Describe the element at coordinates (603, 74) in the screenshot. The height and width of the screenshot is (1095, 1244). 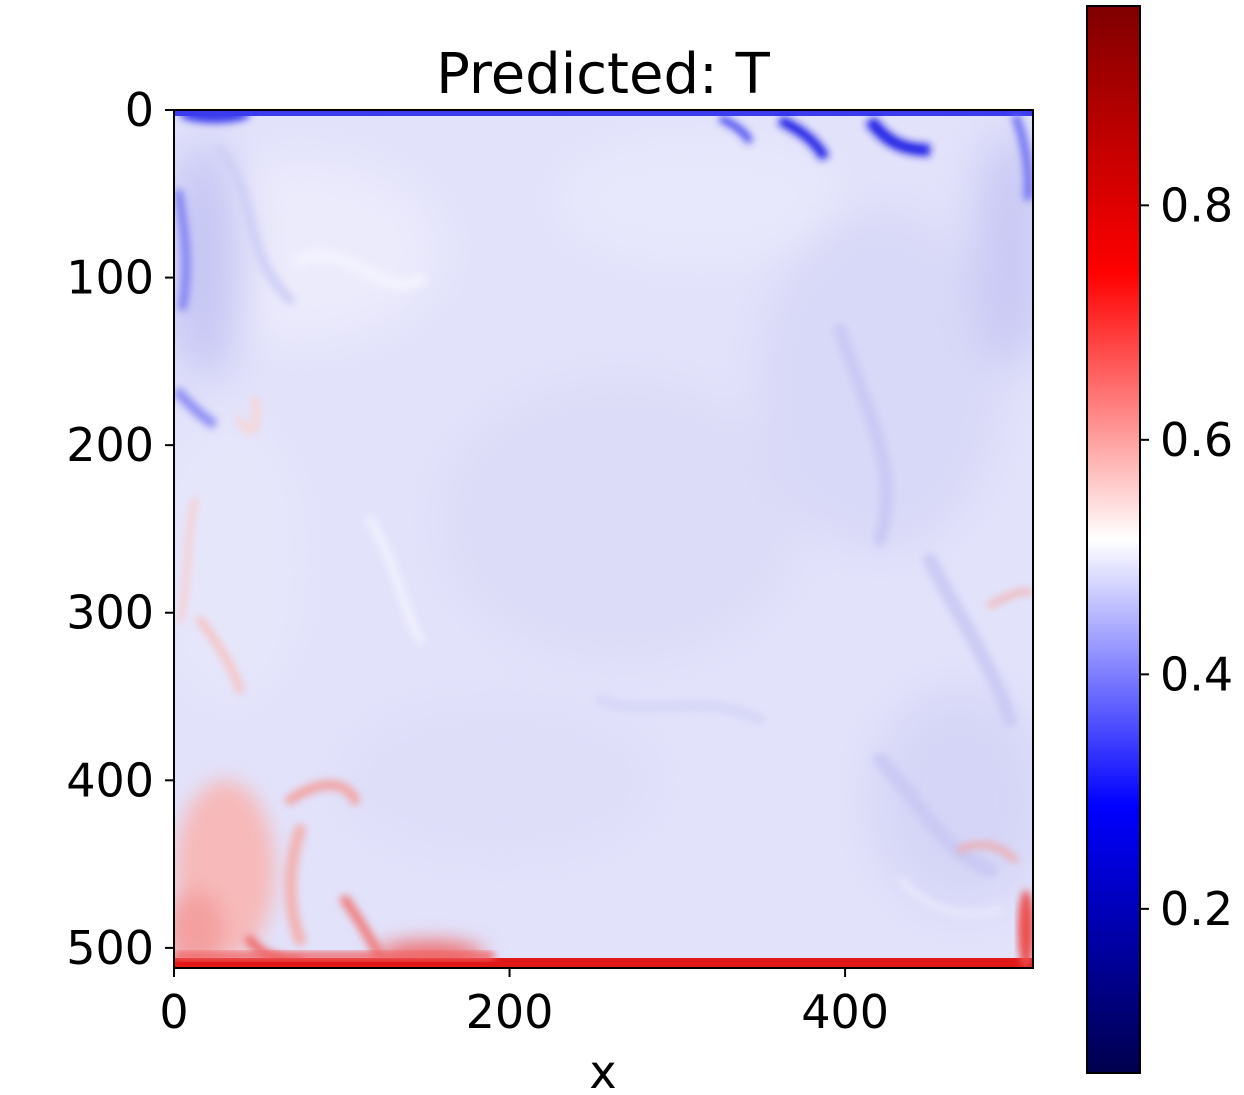
I see `chart-title: Predicted: T` at that location.